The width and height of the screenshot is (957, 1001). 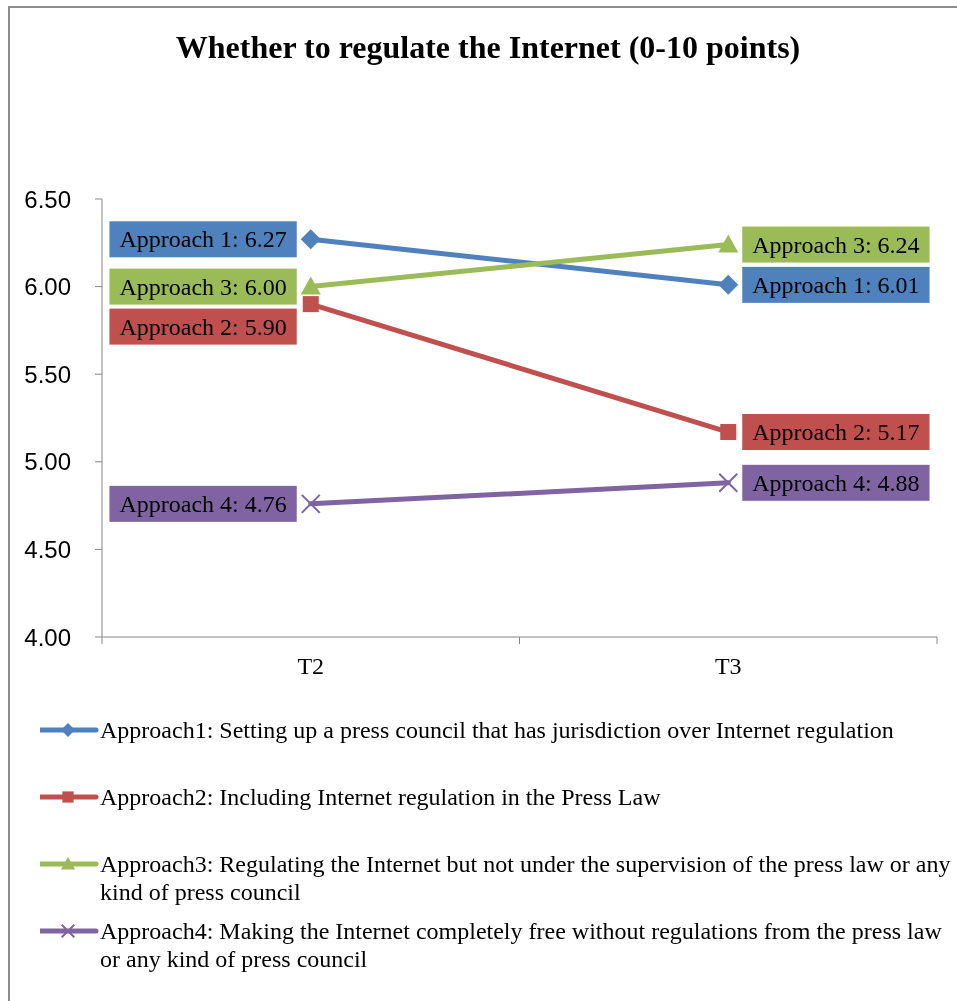 What do you see at coordinates (728, 666) in the screenshot?
I see `x-tick-label: T3` at bounding box center [728, 666].